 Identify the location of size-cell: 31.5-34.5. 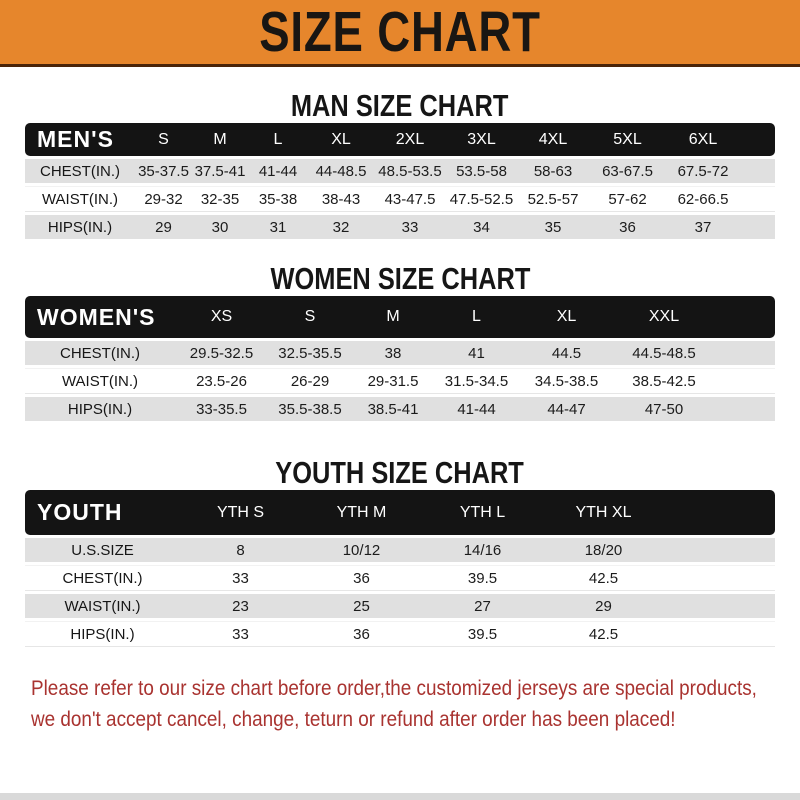
(476, 381).